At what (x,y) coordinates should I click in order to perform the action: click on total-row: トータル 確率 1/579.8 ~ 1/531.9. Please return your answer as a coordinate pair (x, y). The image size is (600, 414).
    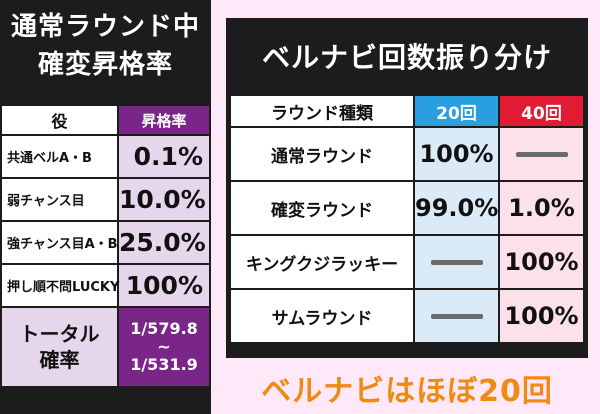
    Looking at the image, I should click on (105, 347).